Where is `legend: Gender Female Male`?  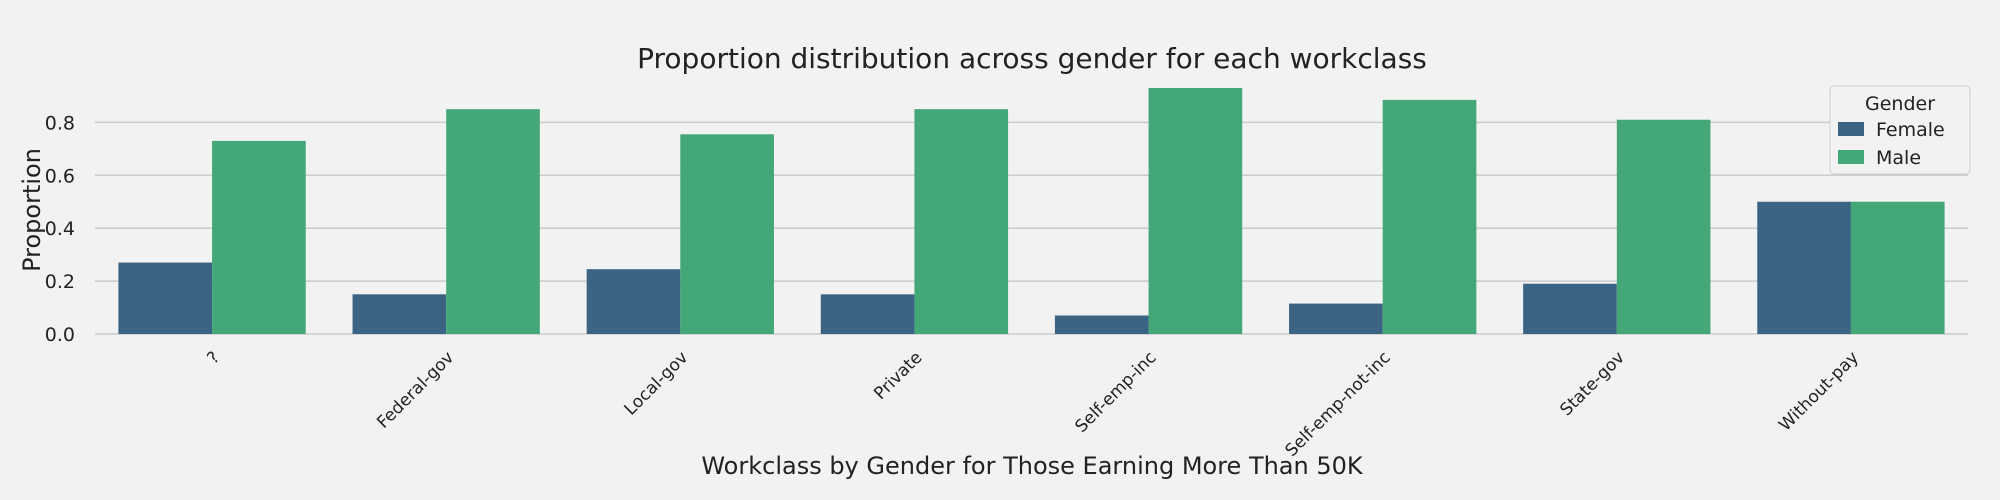
legend: Gender Female Male is located at coordinates (1900, 130).